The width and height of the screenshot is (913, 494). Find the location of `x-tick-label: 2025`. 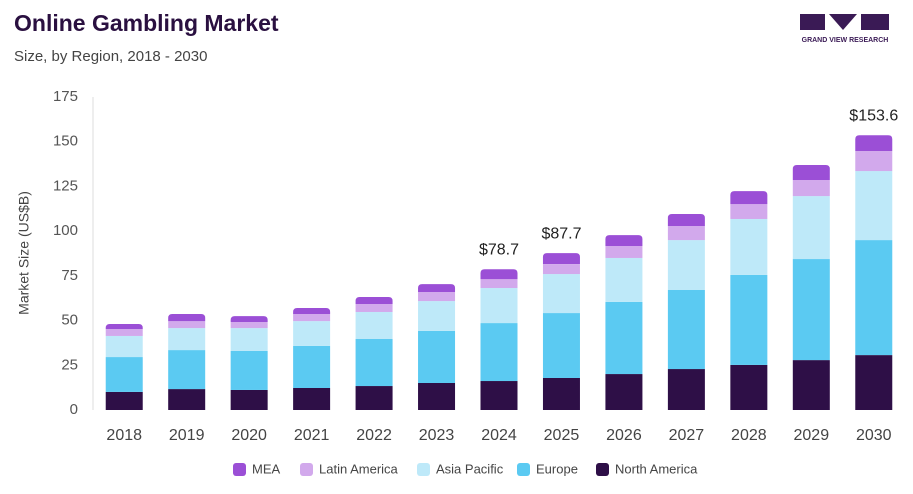

x-tick-label: 2025 is located at coordinates (562, 435).